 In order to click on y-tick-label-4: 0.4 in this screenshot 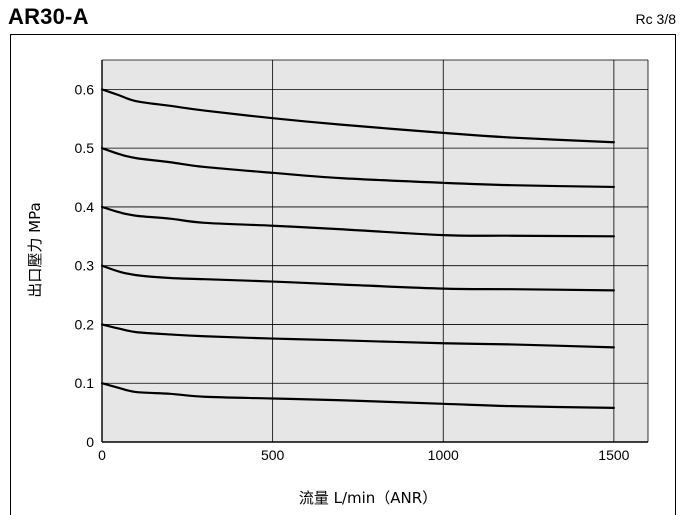, I will do `click(85, 207)`.